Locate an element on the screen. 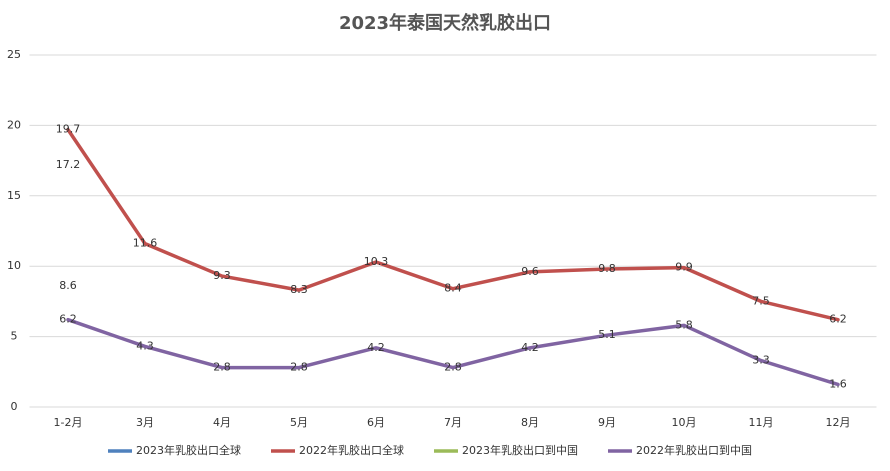 Image resolution: width=890 pixels, height=471 pixels. data-label: 4.3 is located at coordinates (145, 345).